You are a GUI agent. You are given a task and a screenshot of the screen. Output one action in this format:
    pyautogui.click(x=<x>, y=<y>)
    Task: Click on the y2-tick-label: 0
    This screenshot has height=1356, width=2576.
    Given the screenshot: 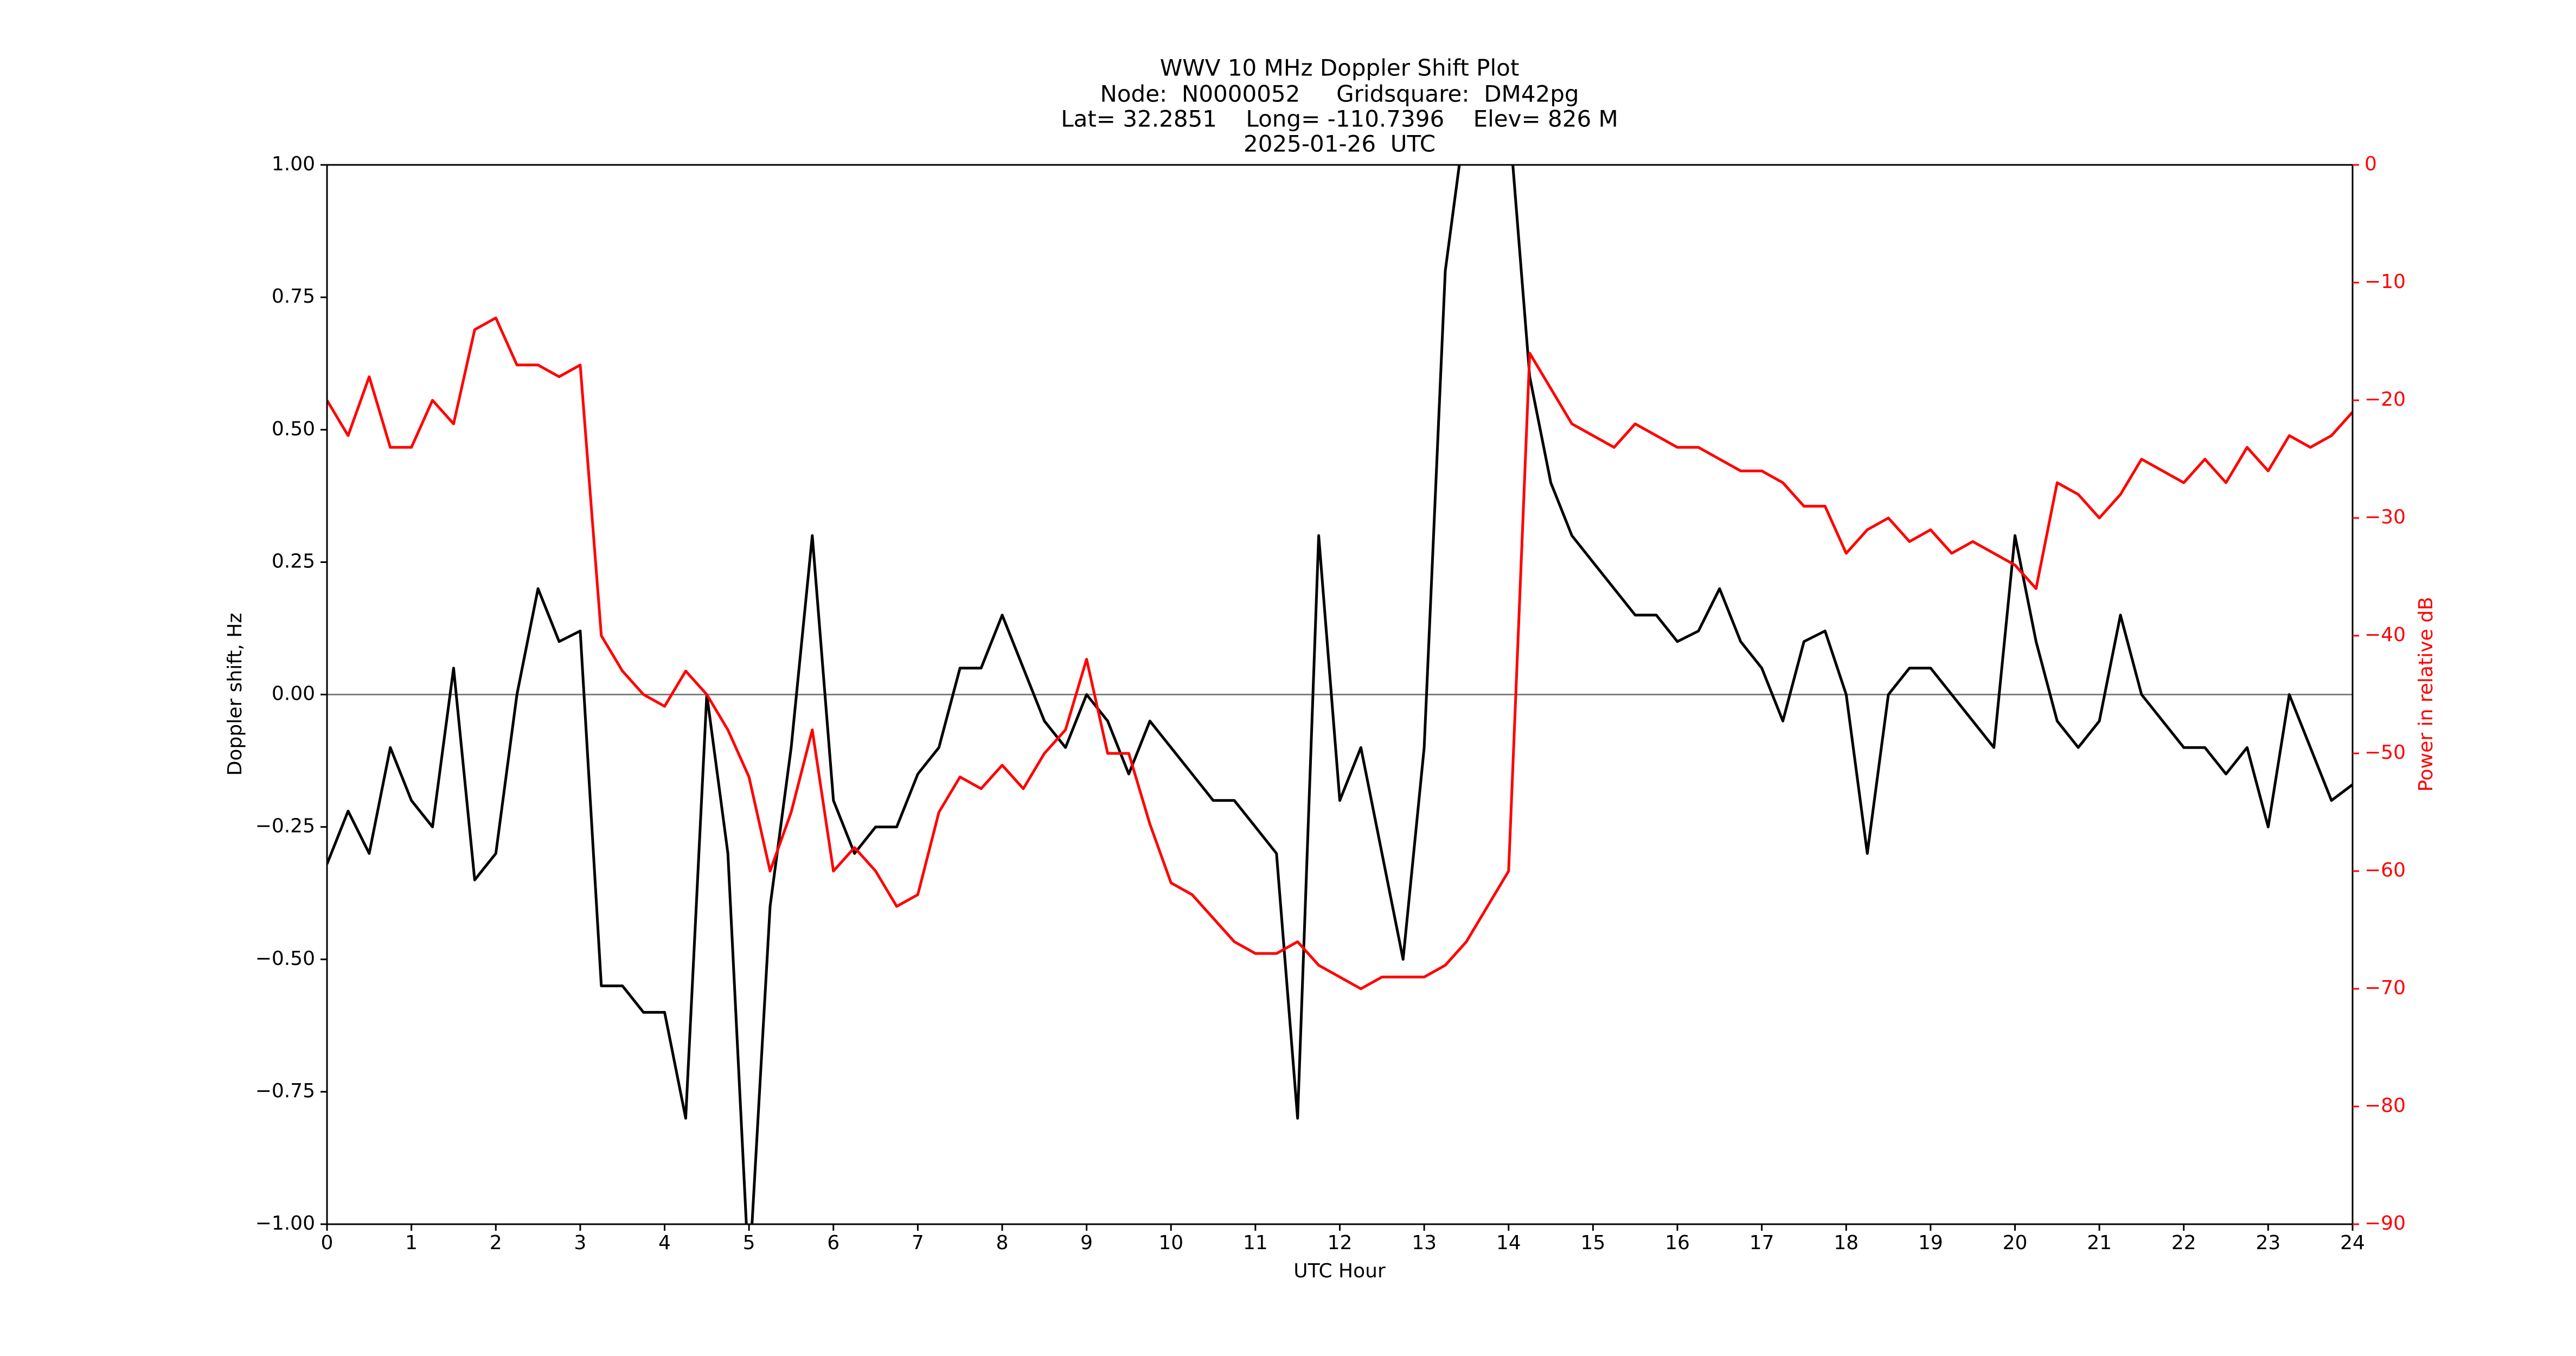 What is the action you would take?
    pyautogui.click(x=2370, y=164)
    